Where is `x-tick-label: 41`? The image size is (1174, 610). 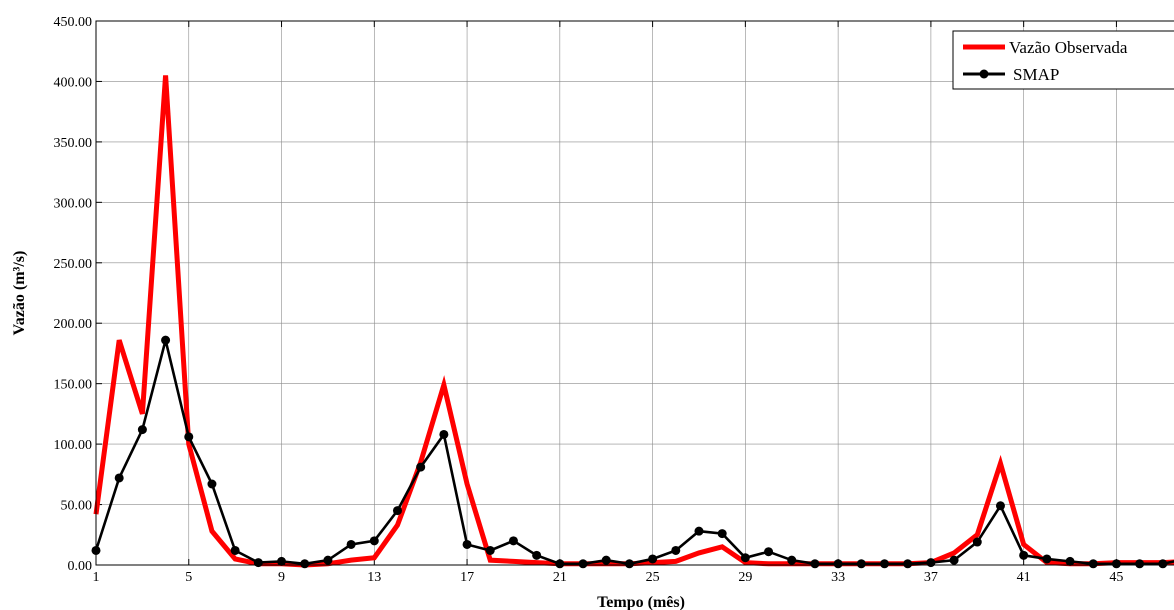
x-tick-label: 41 is located at coordinates (1024, 577).